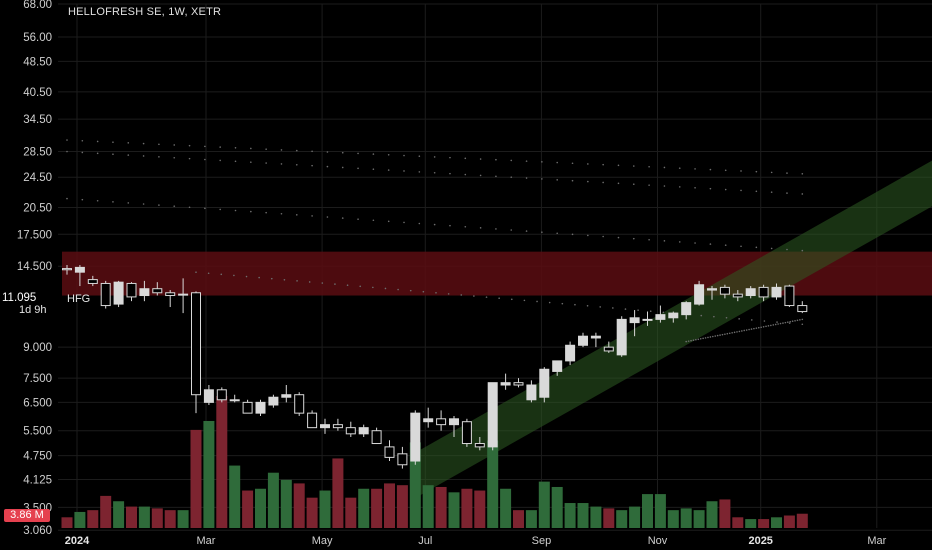 The height and width of the screenshot is (550, 932). I want to click on price-tick-label: 48.50, so click(37, 62).